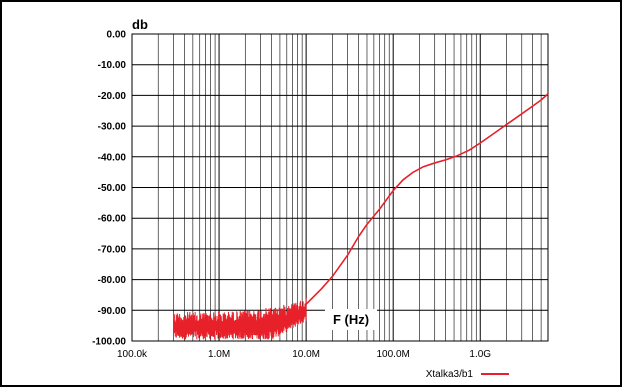  I want to click on y-tick-label: -20.00, so click(112, 96).